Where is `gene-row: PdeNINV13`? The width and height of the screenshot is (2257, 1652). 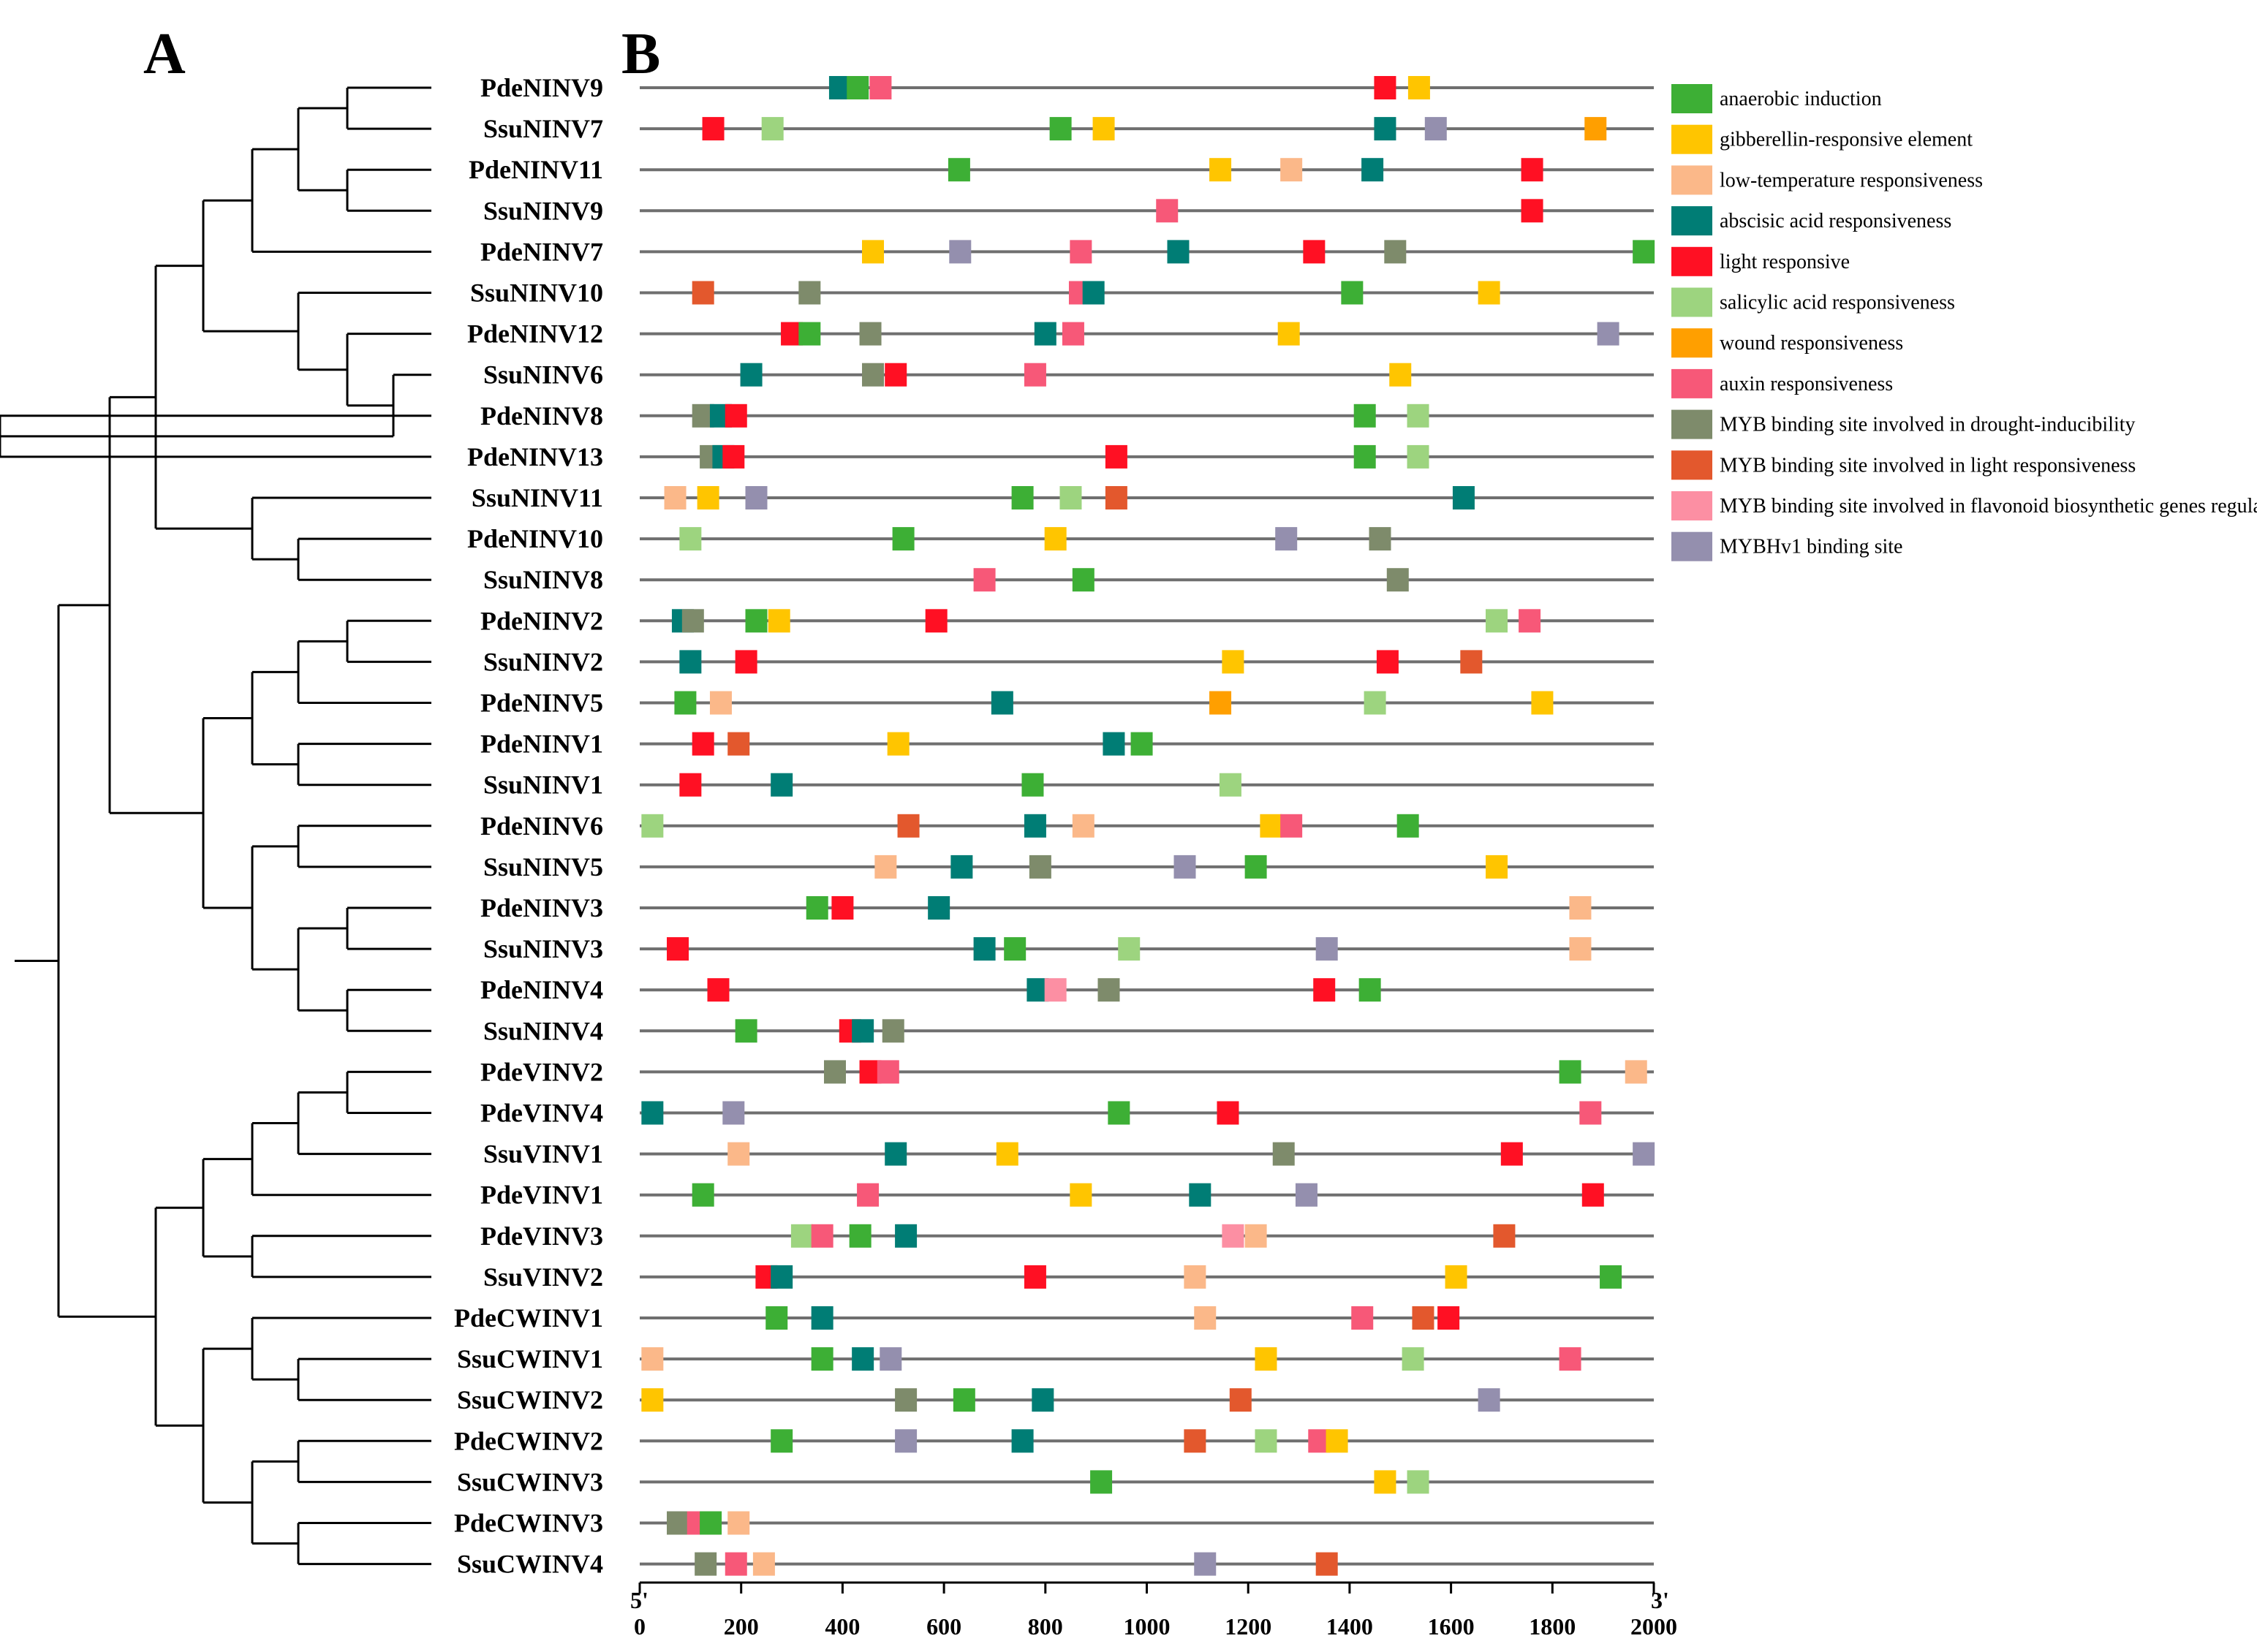
gene-row: PdeNINV13 is located at coordinates (1060, 457).